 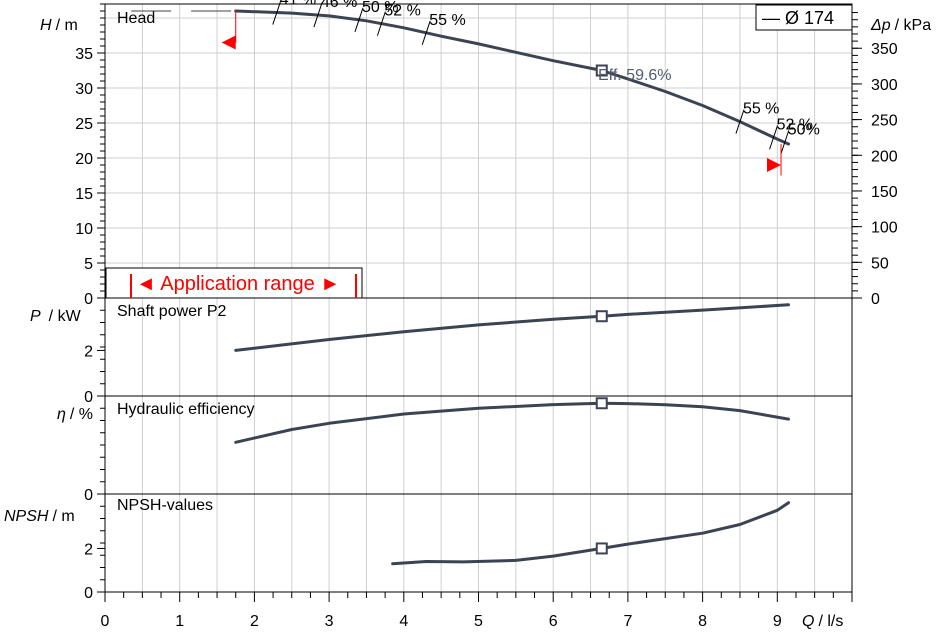 What do you see at coordinates (403, 621) in the screenshot?
I see `x-tick-label: 4` at bounding box center [403, 621].